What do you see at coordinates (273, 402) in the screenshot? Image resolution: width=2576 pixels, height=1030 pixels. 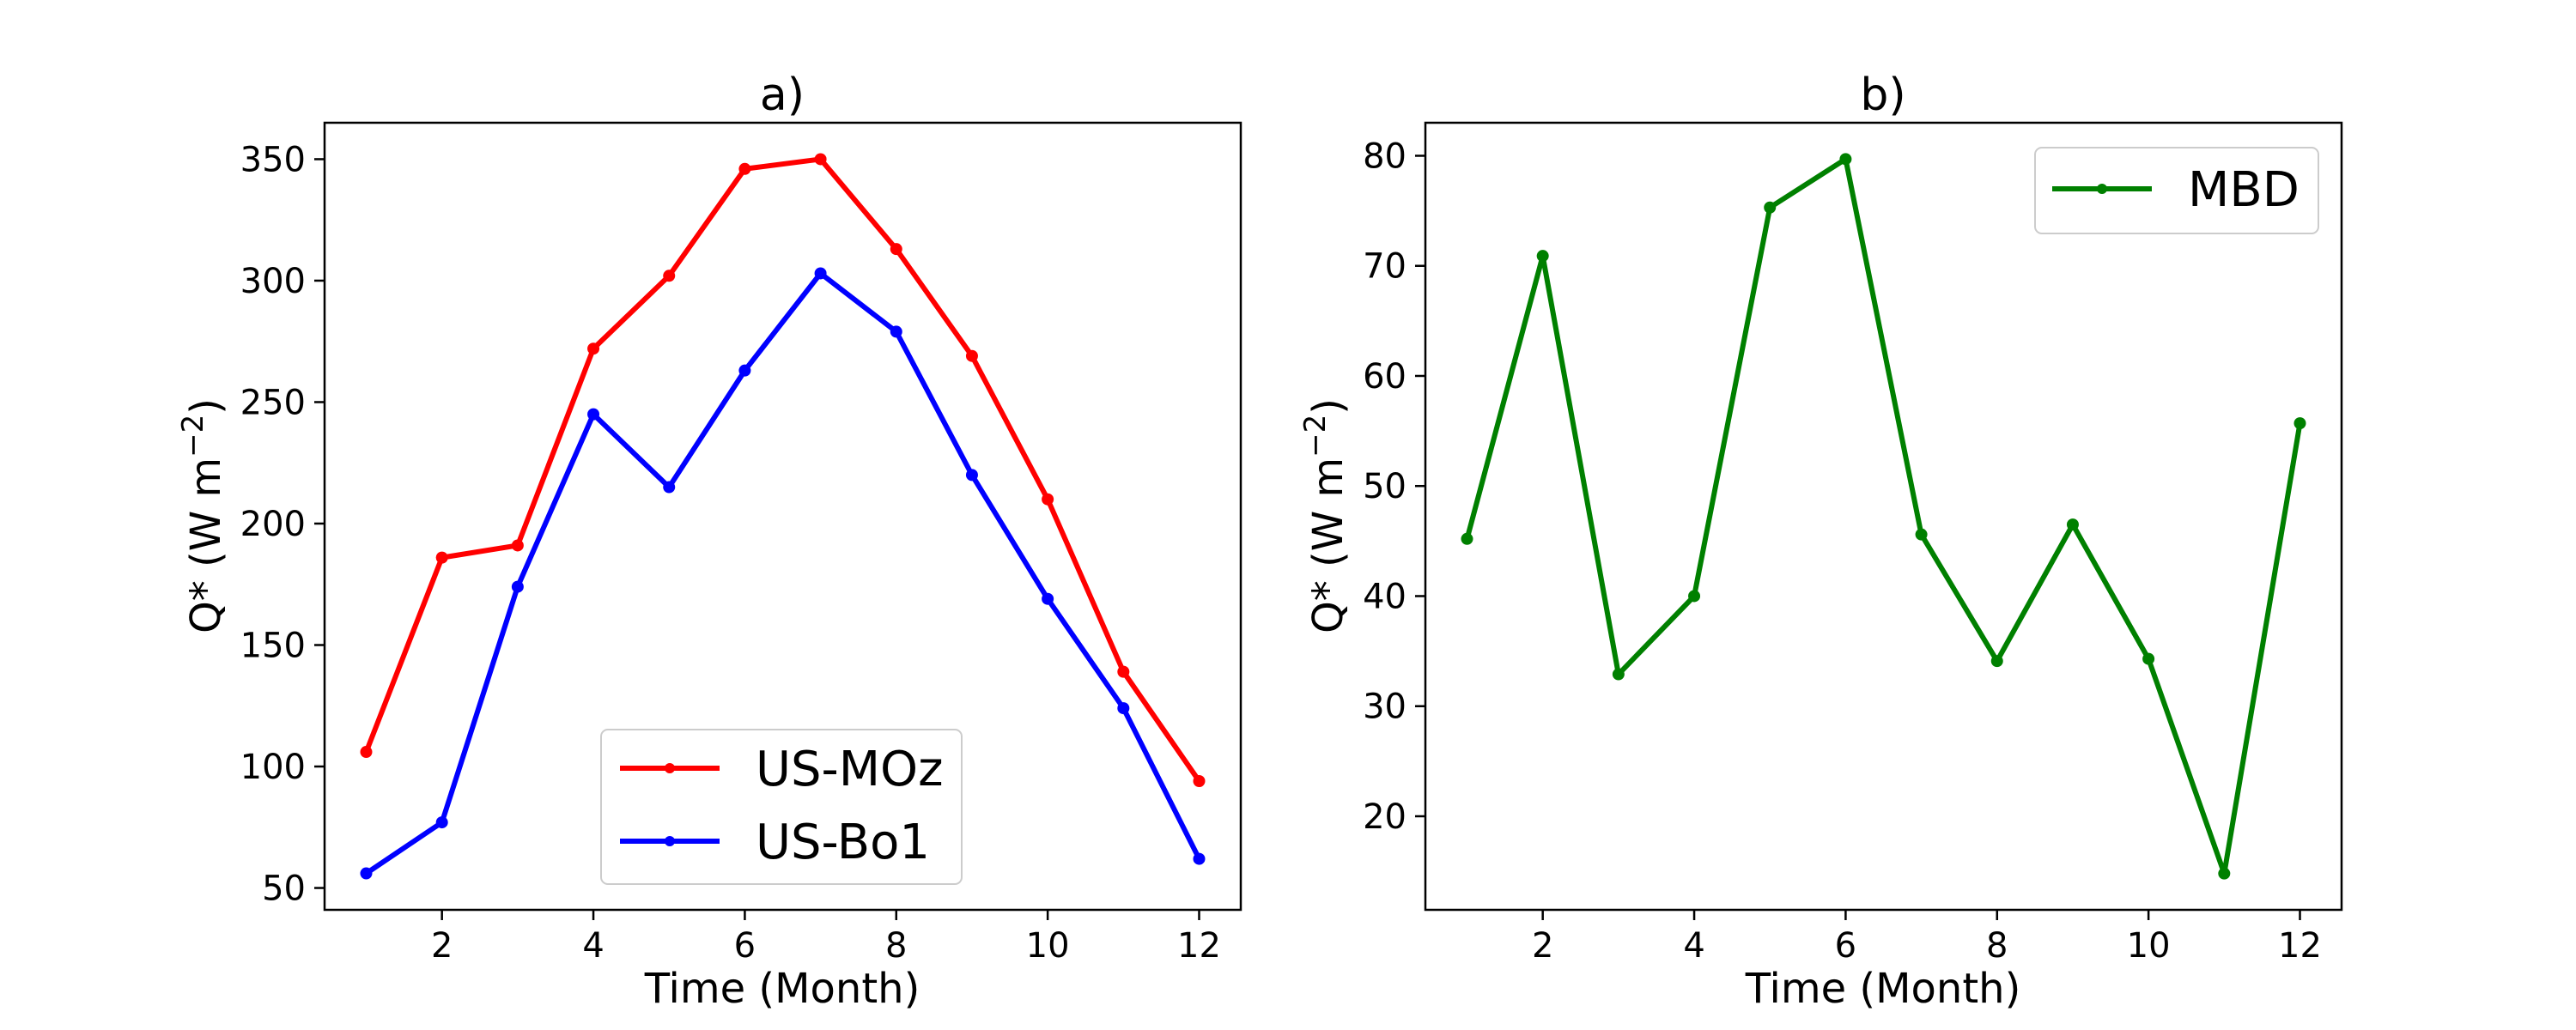 I see `y-tick-label: 250` at bounding box center [273, 402].